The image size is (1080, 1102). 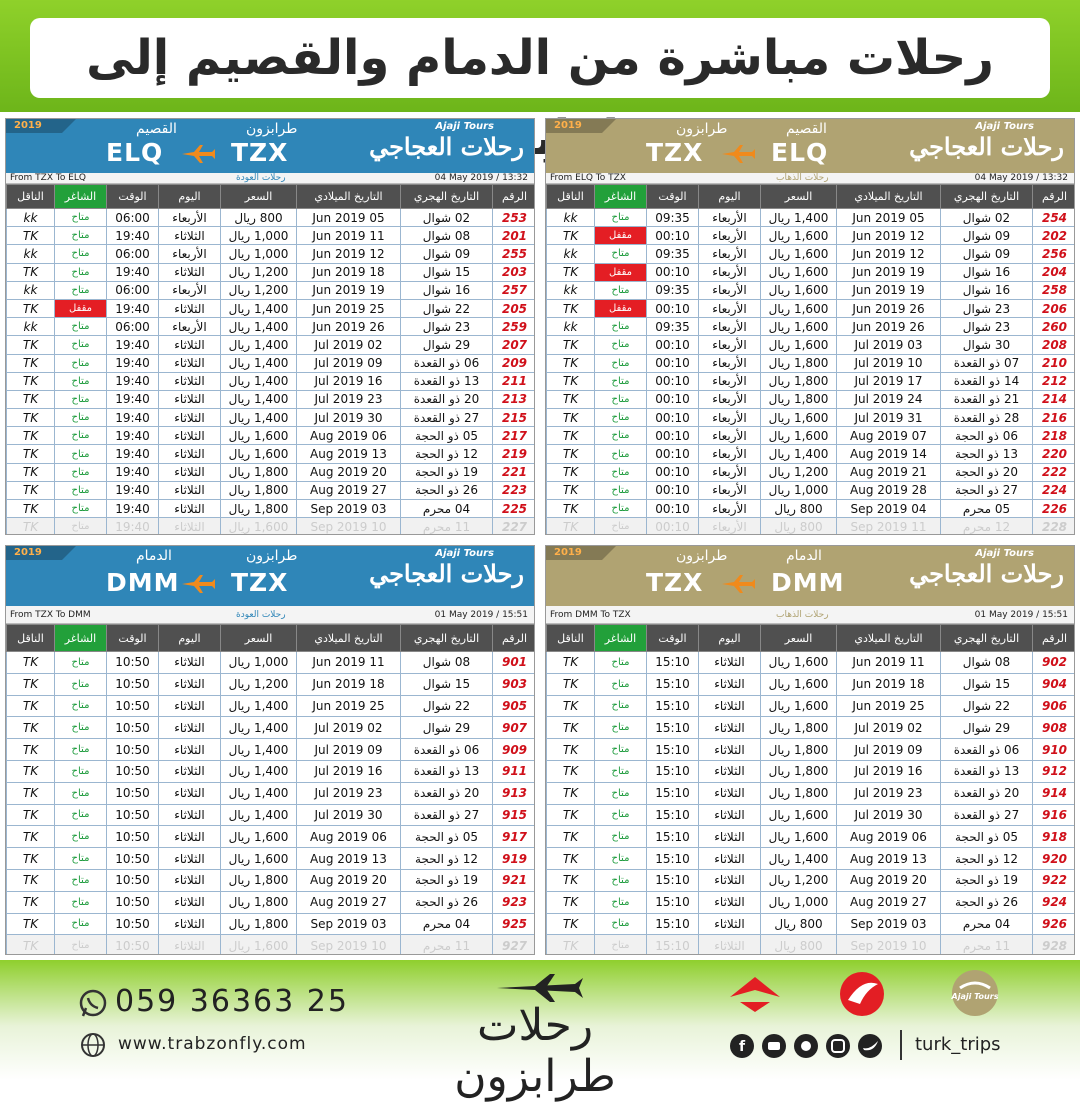 What do you see at coordinates (958, 1044) in the screenshot?
I see `handle: turk_trips` at bounding box center [958, 1044].